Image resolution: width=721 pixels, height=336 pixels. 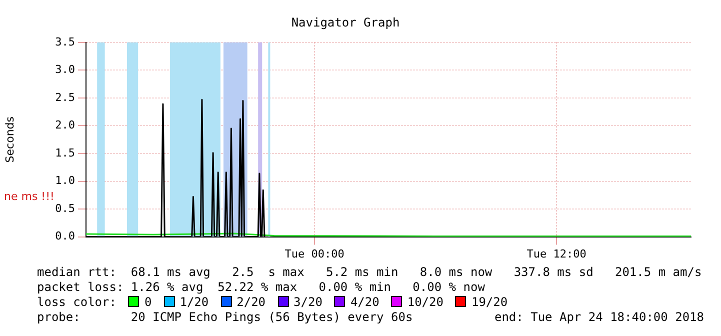 I want to click on y-axis-title: Seconds, so click(x=9, y=139).